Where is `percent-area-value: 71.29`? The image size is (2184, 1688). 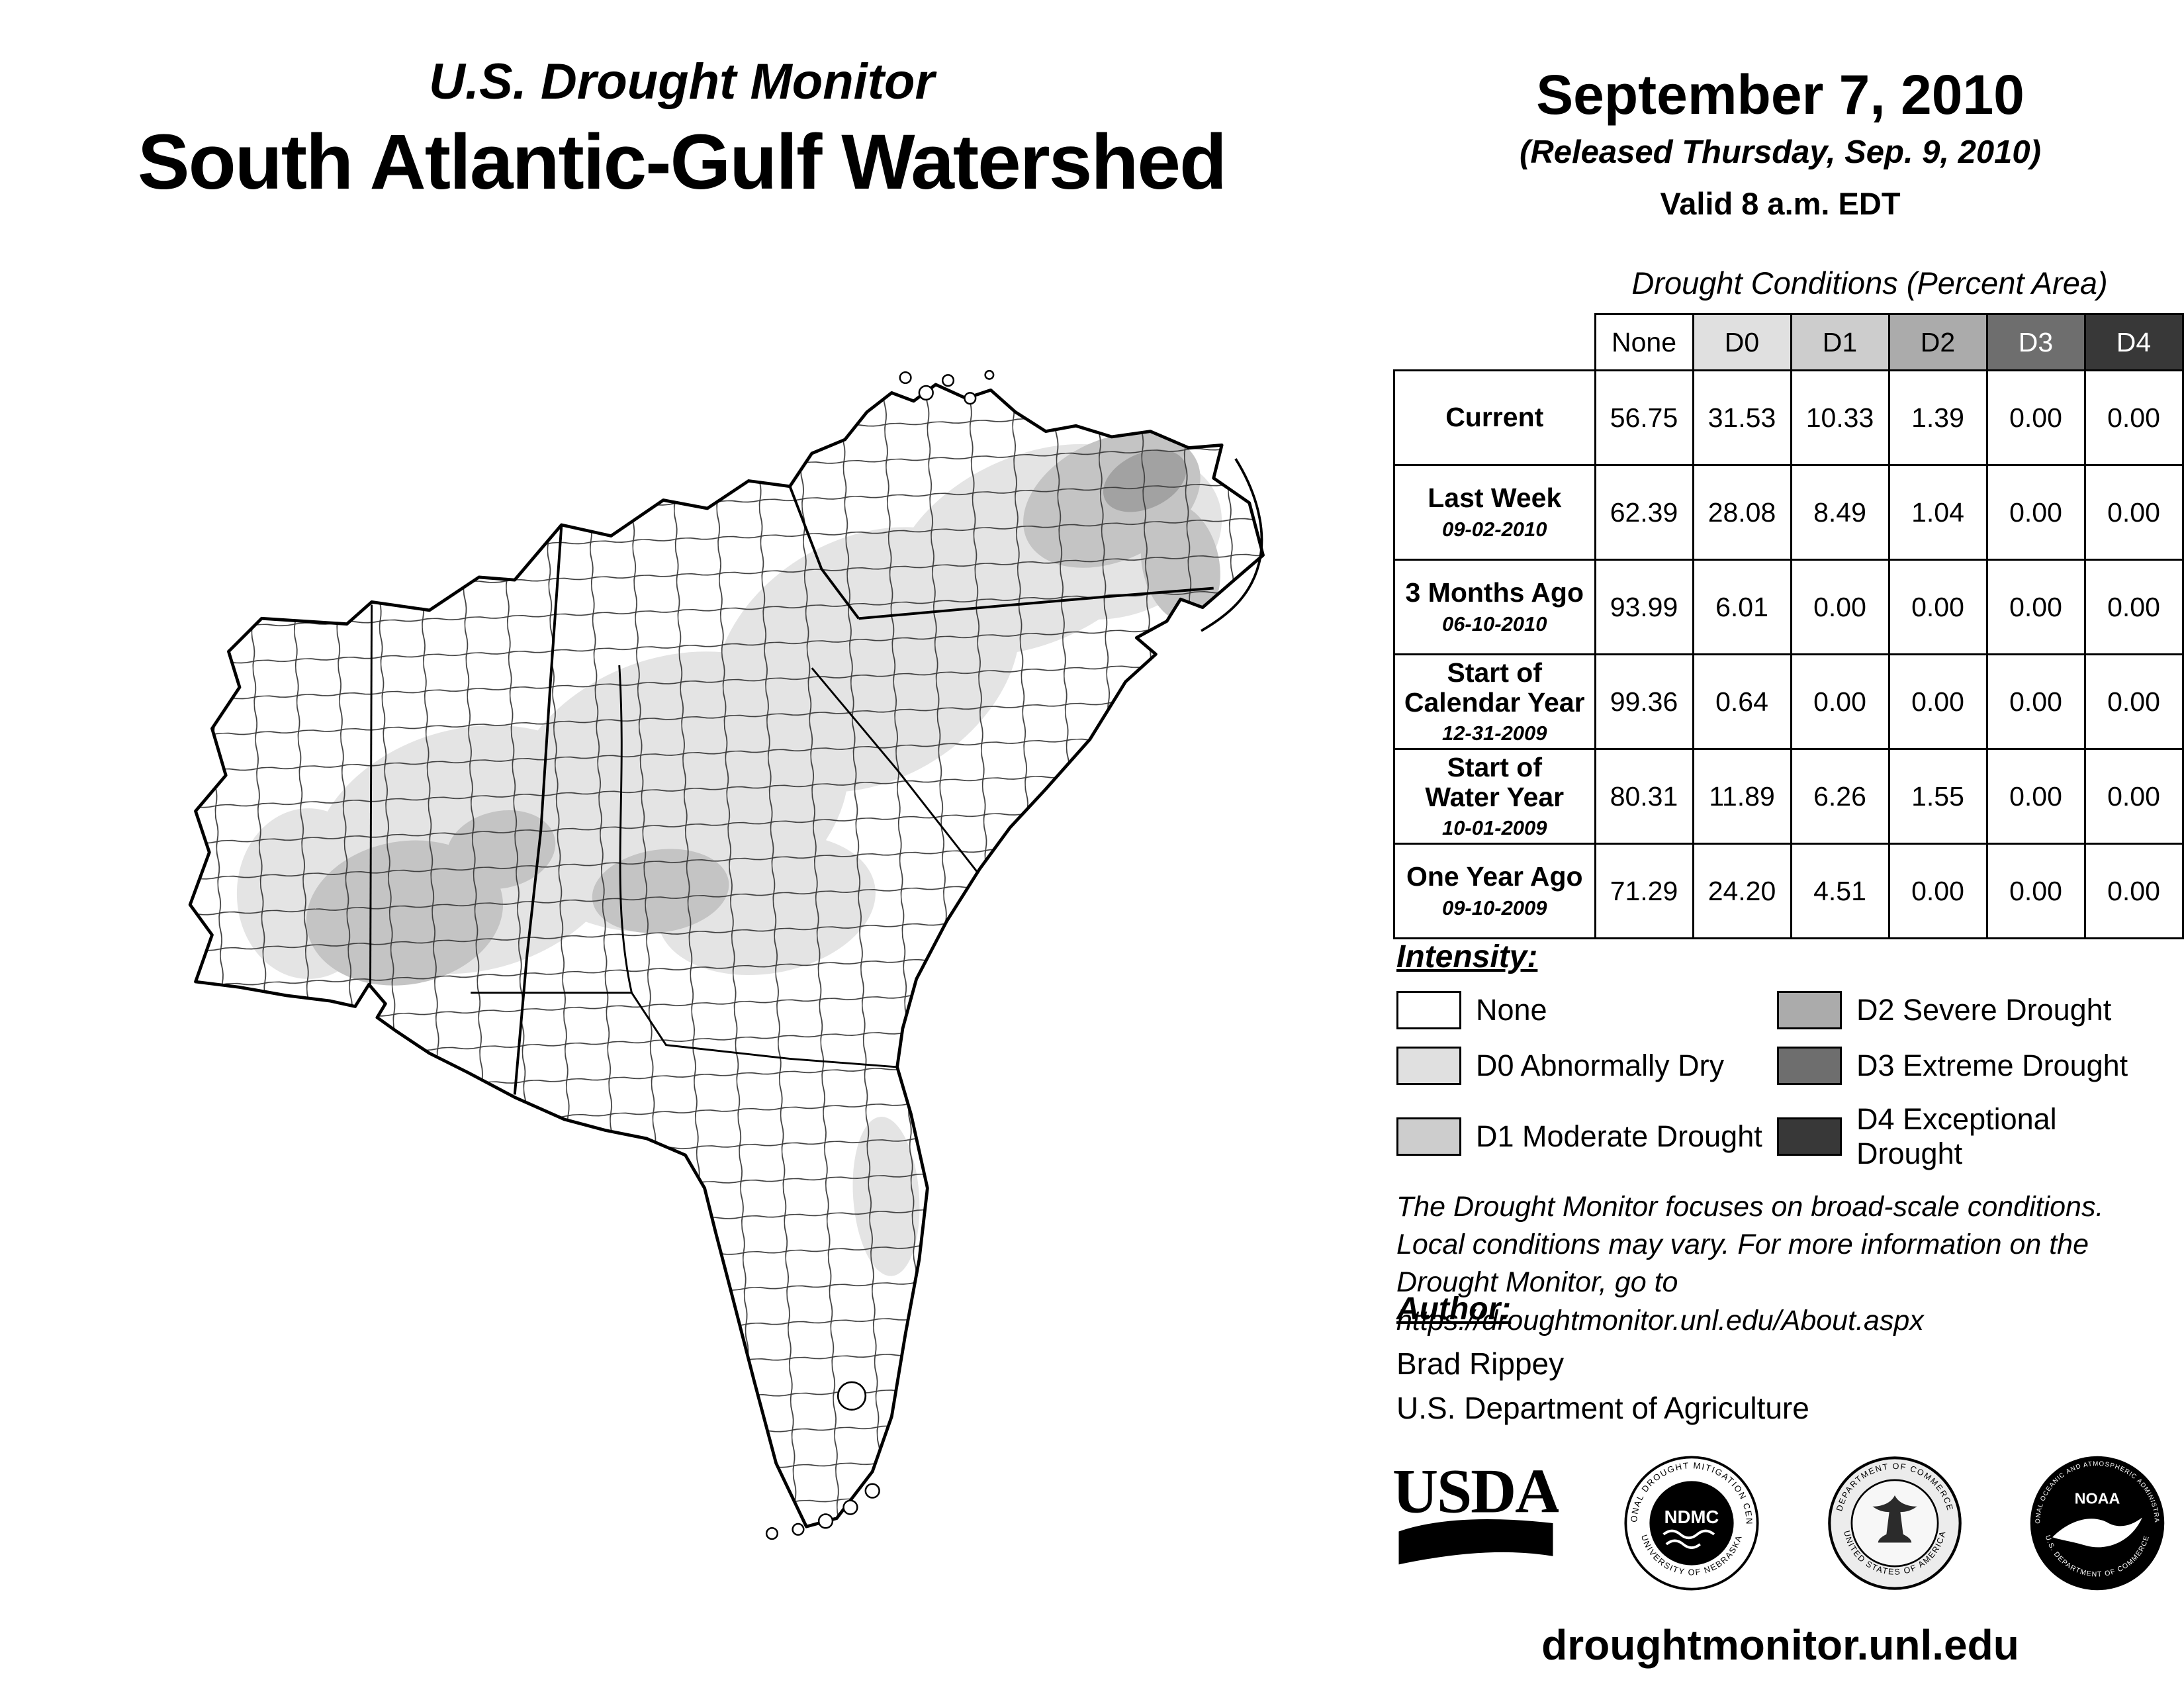
percent-area-value: 71.29 is located at coordinates (1644, 891).